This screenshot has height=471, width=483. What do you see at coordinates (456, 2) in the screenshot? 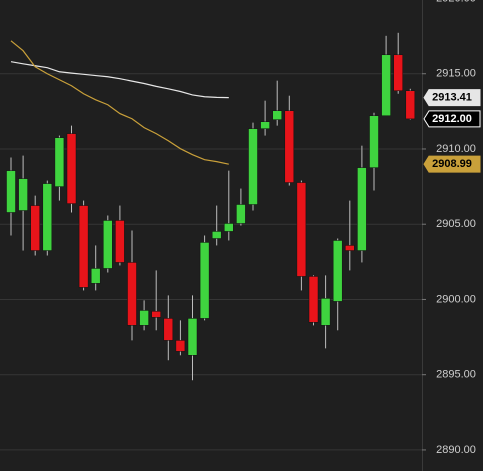
I see `y-tick-label: 2920.00` at bounding box center [456, 2].